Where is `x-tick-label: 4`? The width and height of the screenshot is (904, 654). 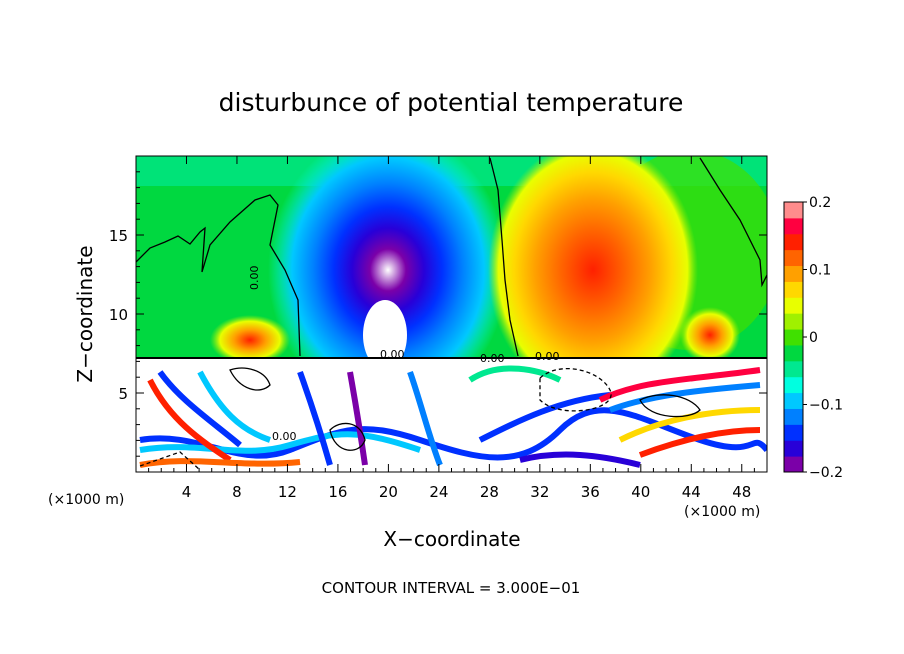
x-tick-label: 4 is located at coordinates (187, 492).